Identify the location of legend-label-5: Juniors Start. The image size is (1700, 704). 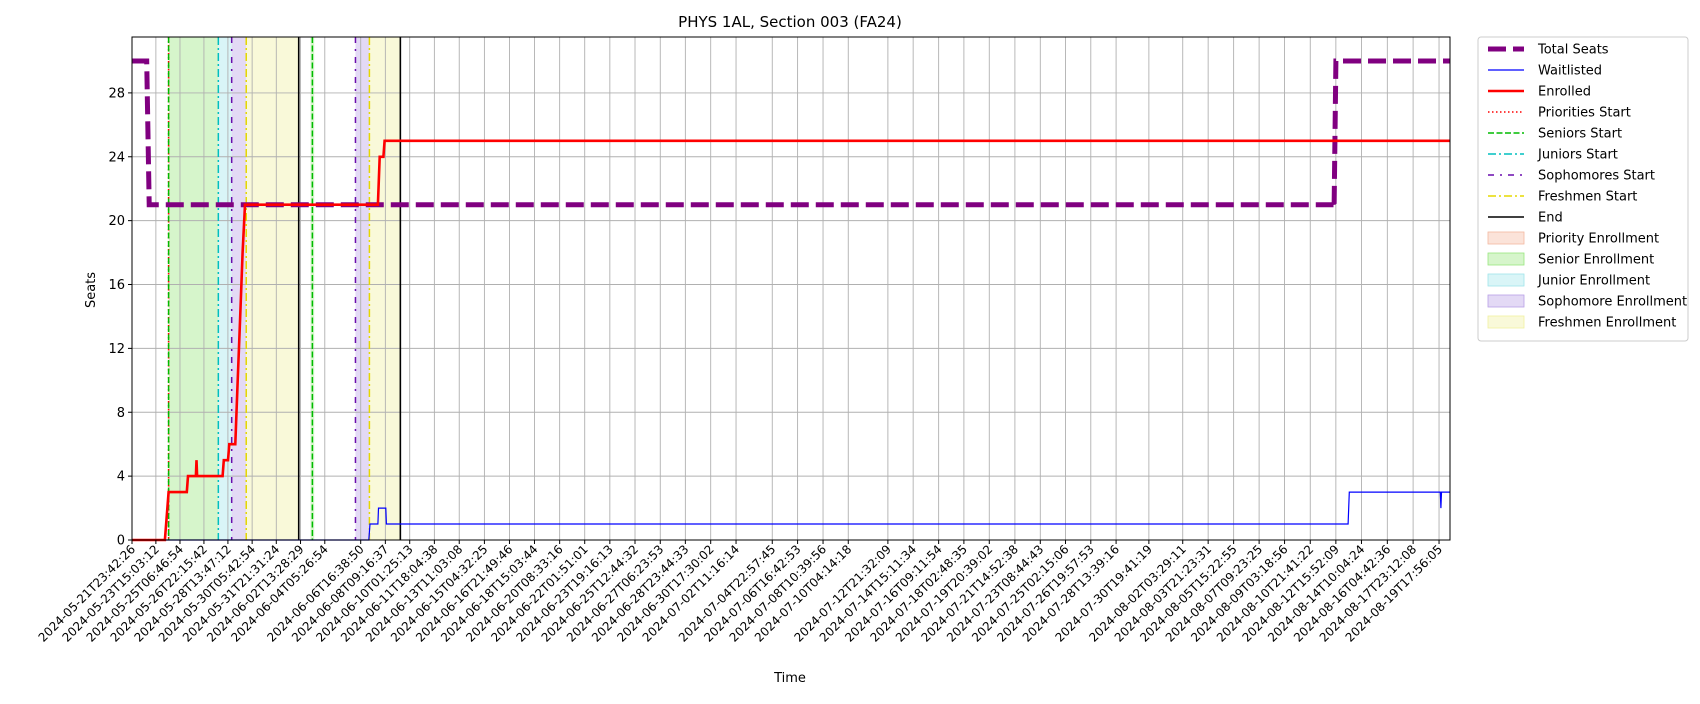
(1577, 155).